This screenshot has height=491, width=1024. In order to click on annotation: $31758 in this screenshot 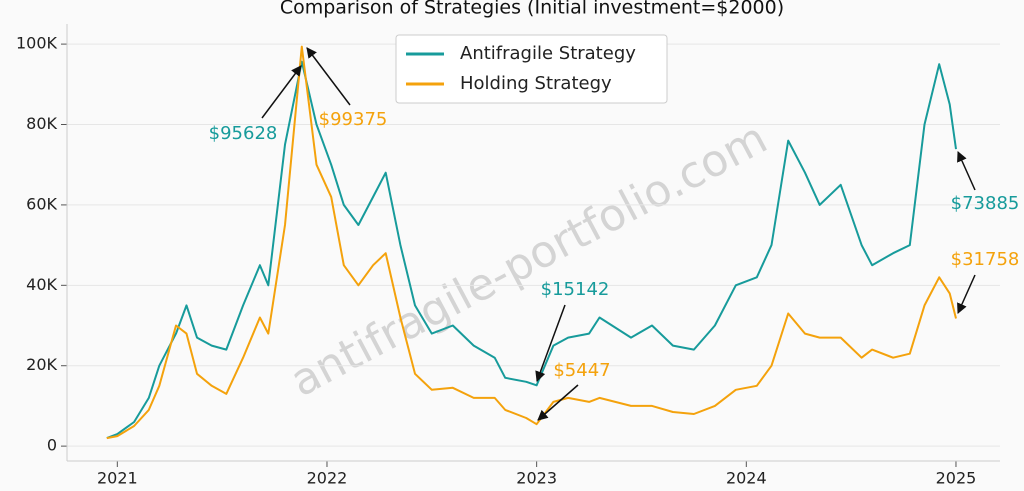, I will do `click(985, 259)`.